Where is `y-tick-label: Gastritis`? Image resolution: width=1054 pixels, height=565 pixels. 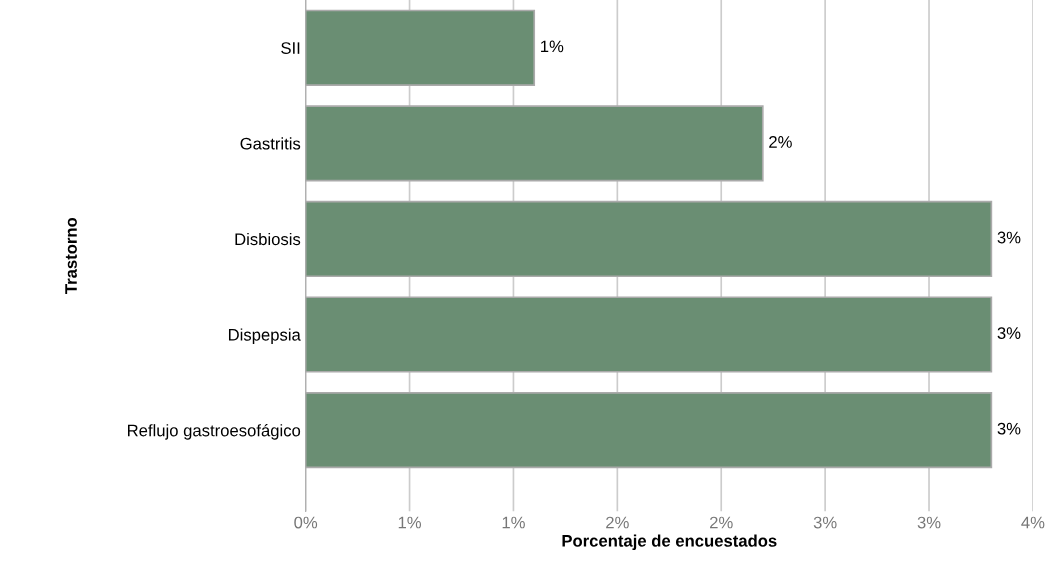 y-tick-label: Gastritis is located at coordinates (270, 143).